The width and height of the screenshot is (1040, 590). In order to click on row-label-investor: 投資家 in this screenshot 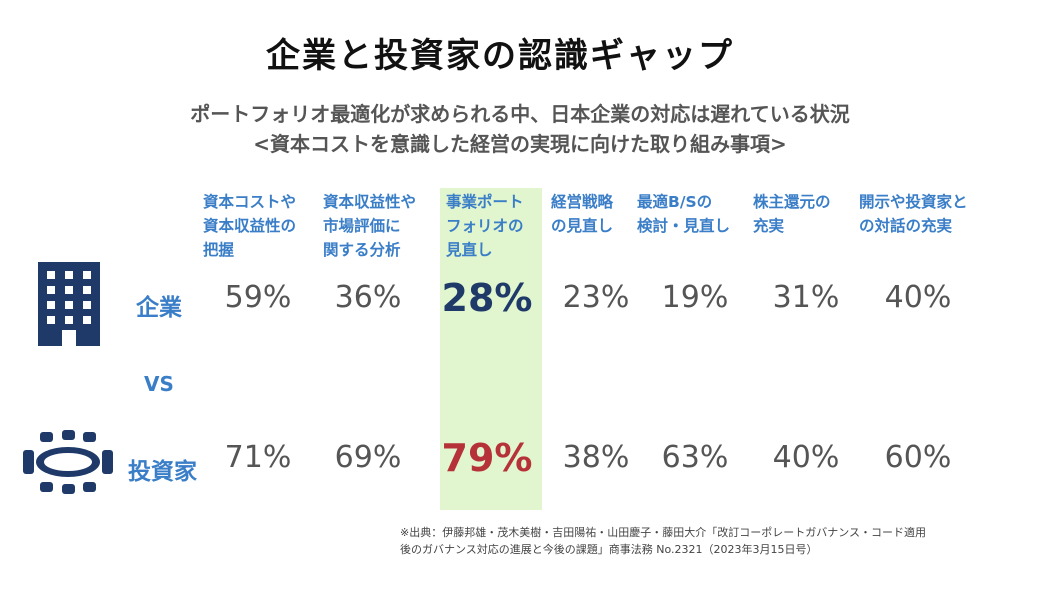, I will do `click(162, 472)`.